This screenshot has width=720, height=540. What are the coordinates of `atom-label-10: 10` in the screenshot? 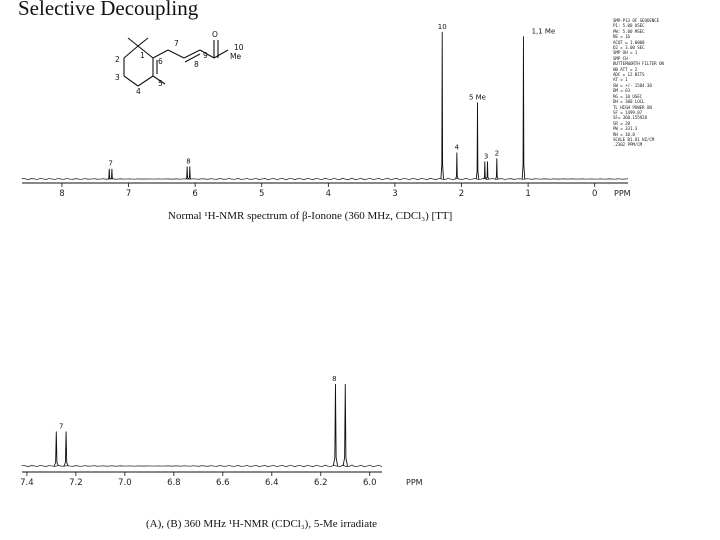 It's located at (239, 47).